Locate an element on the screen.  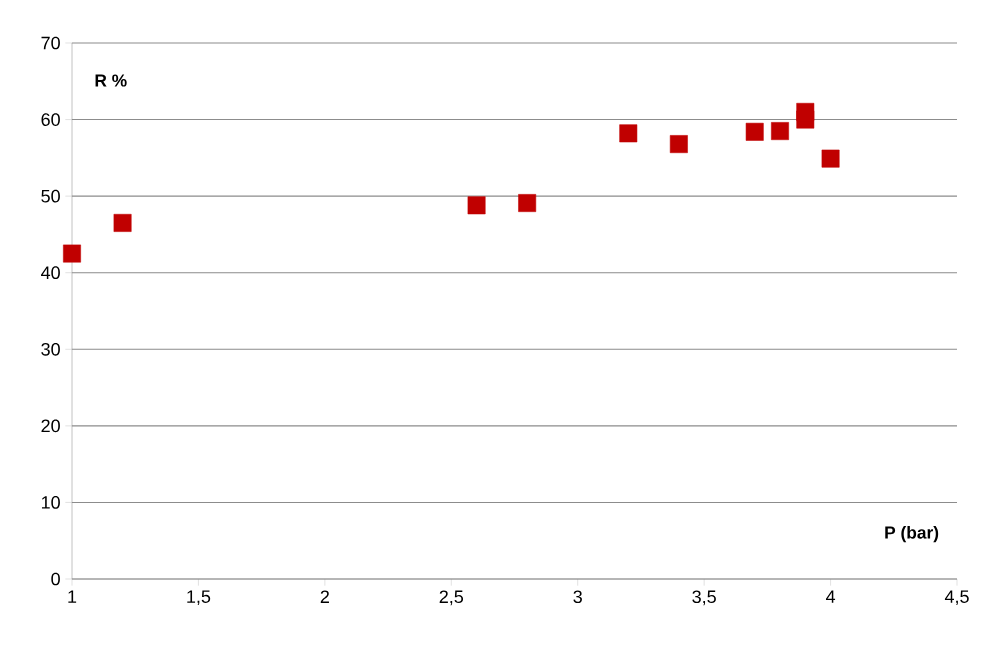
x-axis-title: P (bar) is located at coordinates (912, 534).